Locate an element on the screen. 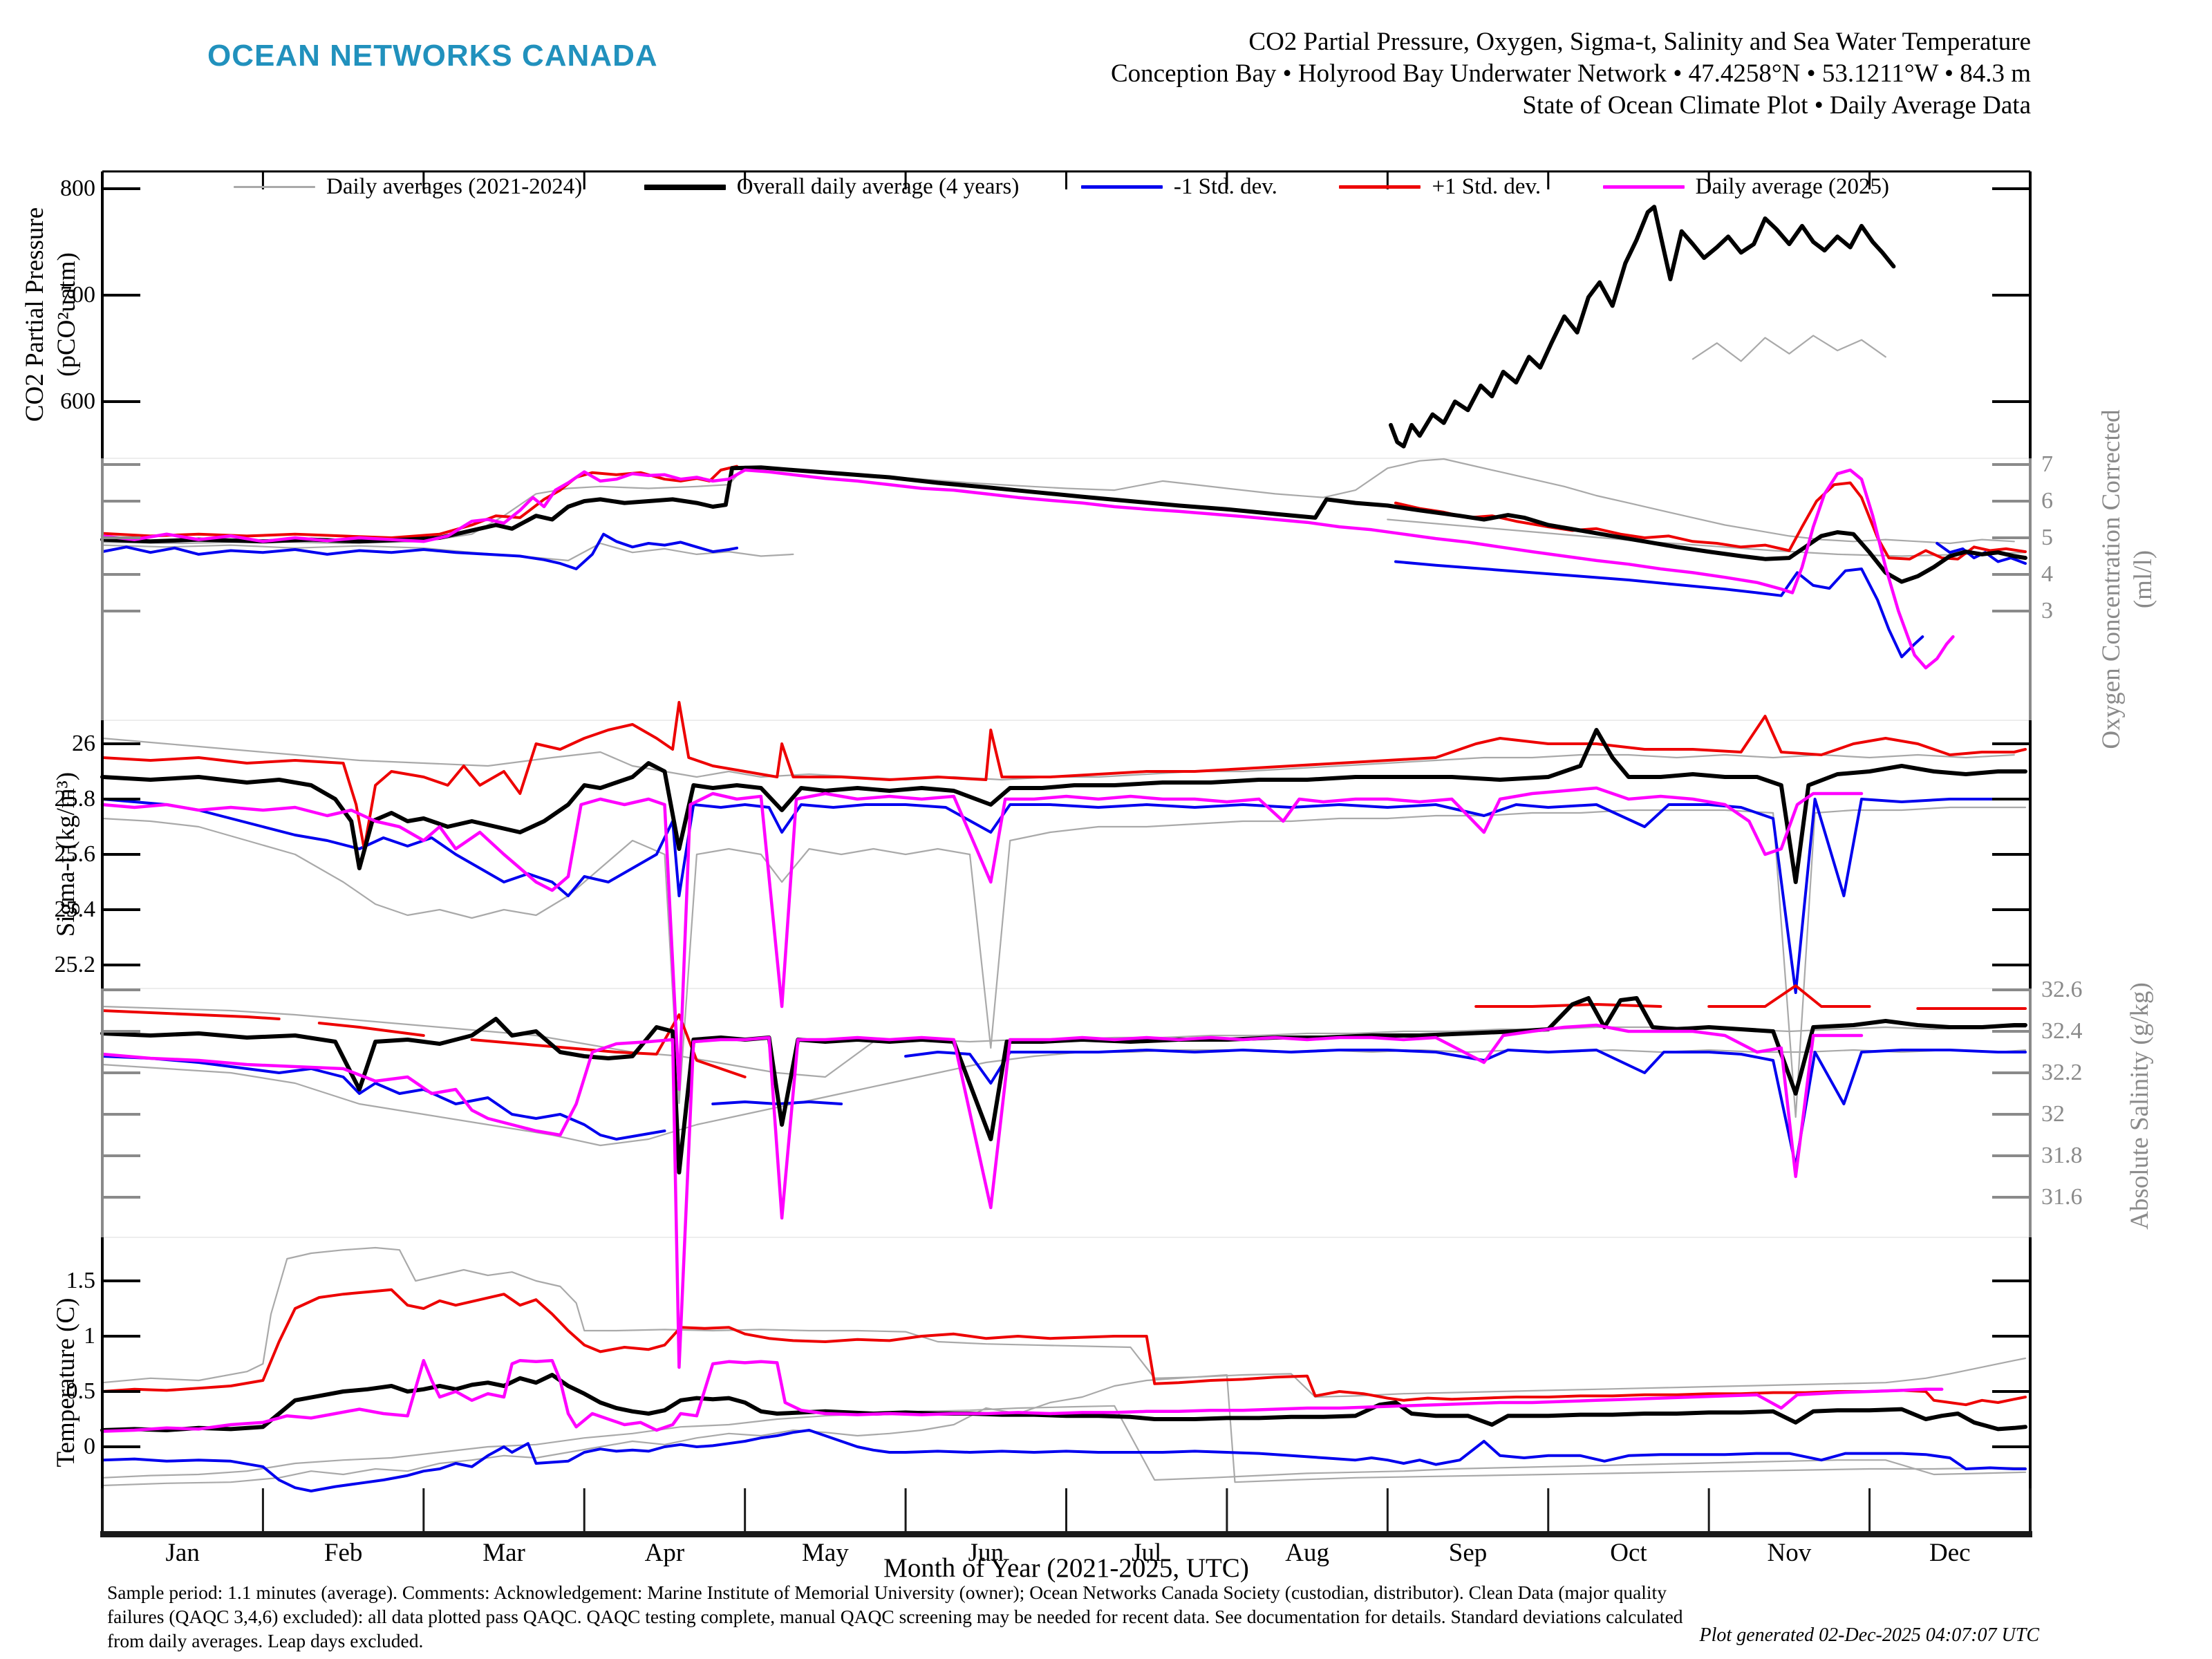  legend-label: Daily averages (2021-2024) is located at coordinates (454, 187).